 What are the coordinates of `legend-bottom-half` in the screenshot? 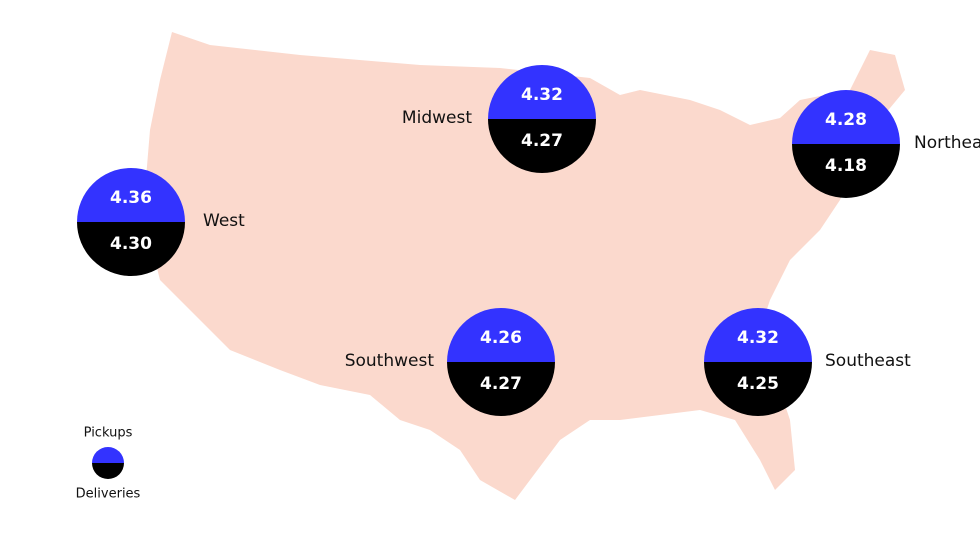 It's located at (108, 471).